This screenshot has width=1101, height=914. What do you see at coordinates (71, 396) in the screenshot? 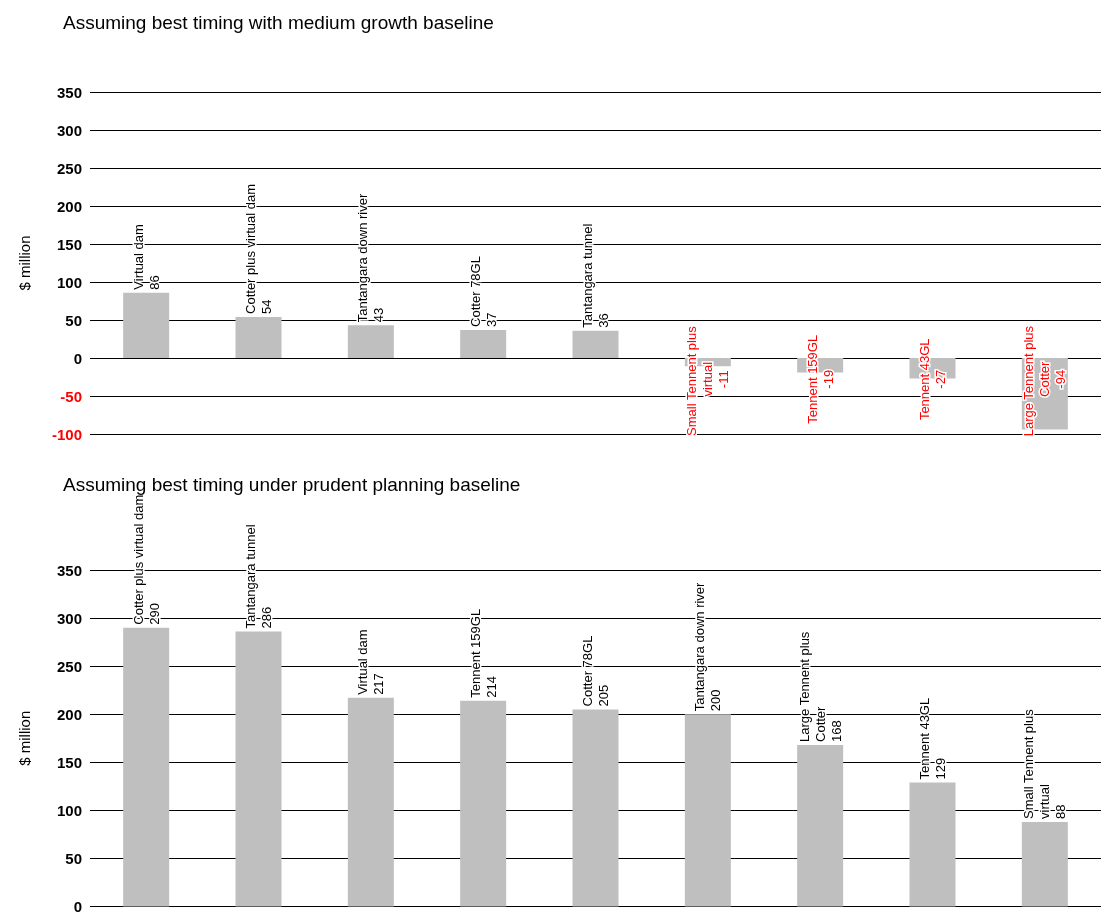
I see `y-tick-label: -50` at bounding box center [71, 396].